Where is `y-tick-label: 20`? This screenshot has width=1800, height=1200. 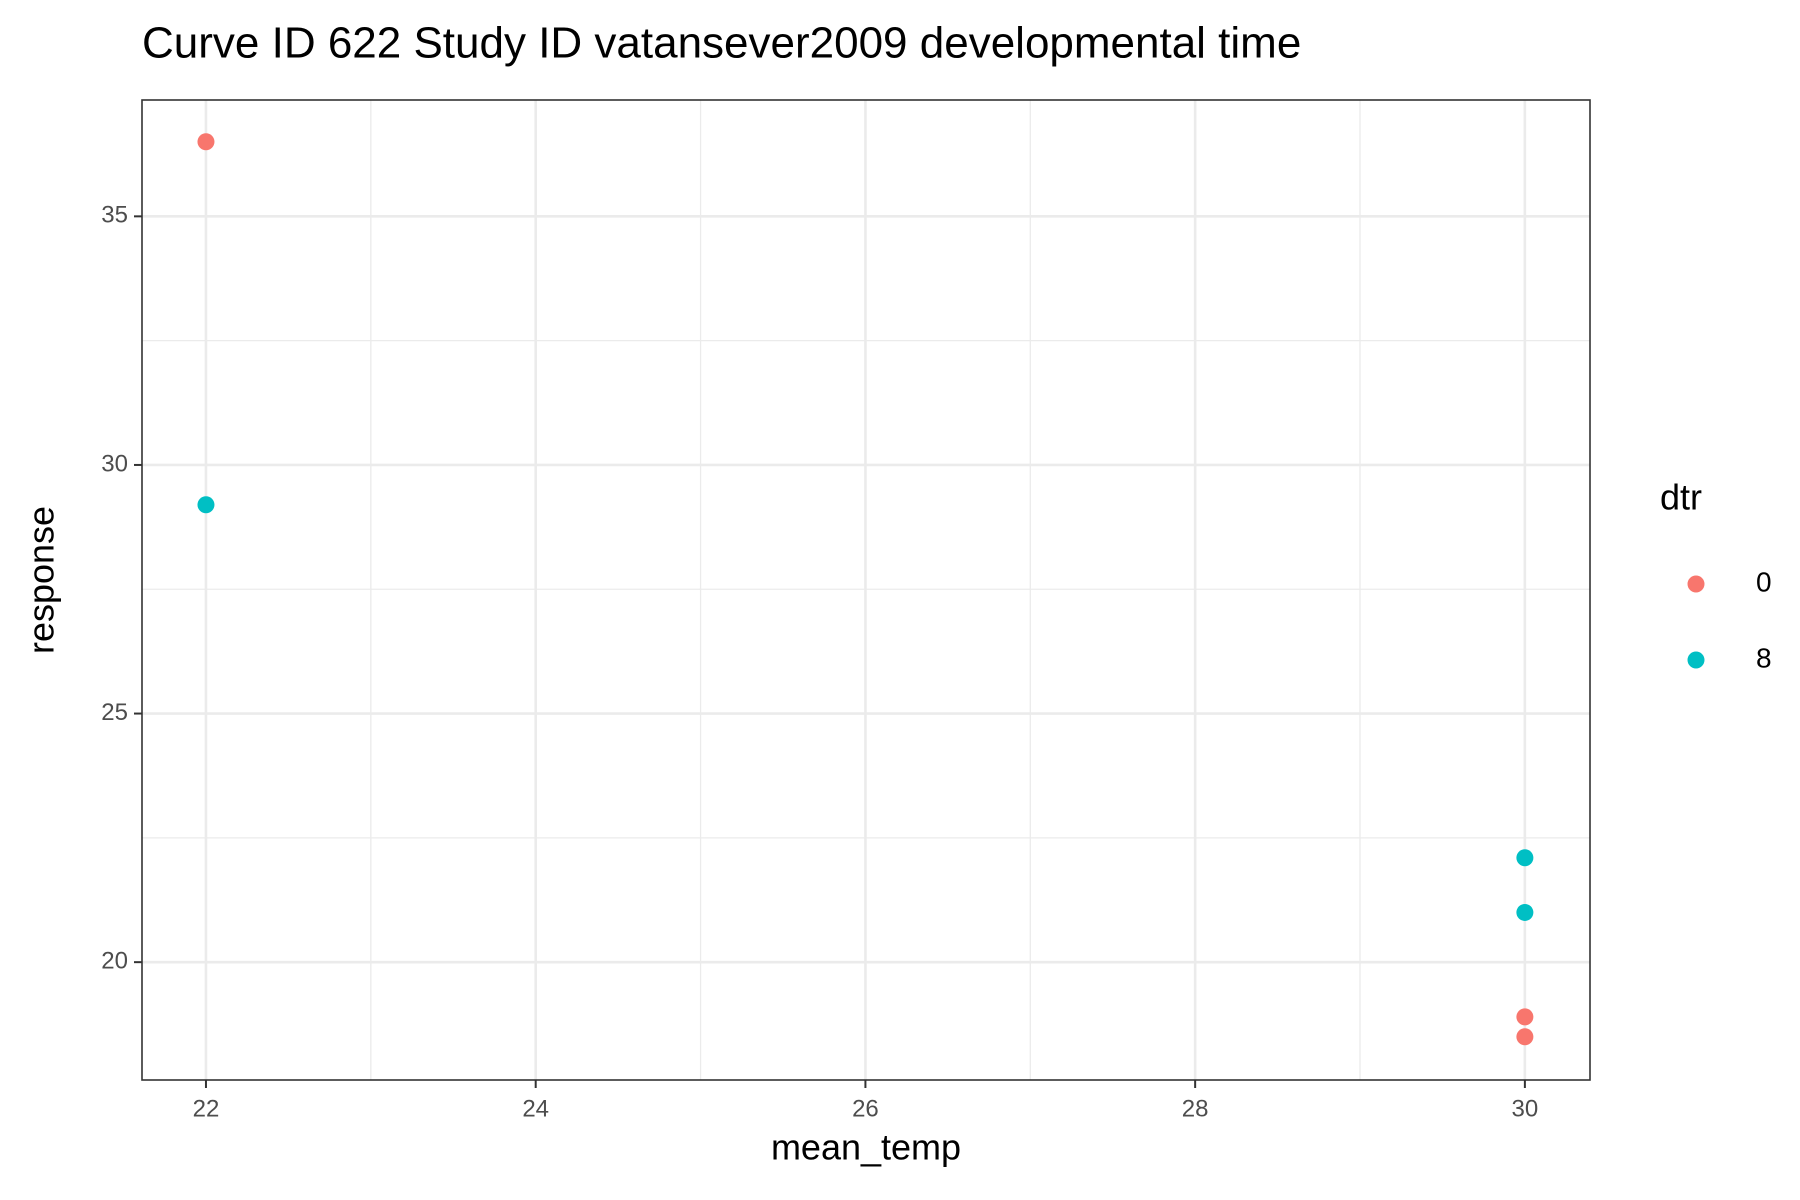 y-tick-label: 20 is located at coordinates (114, 961).